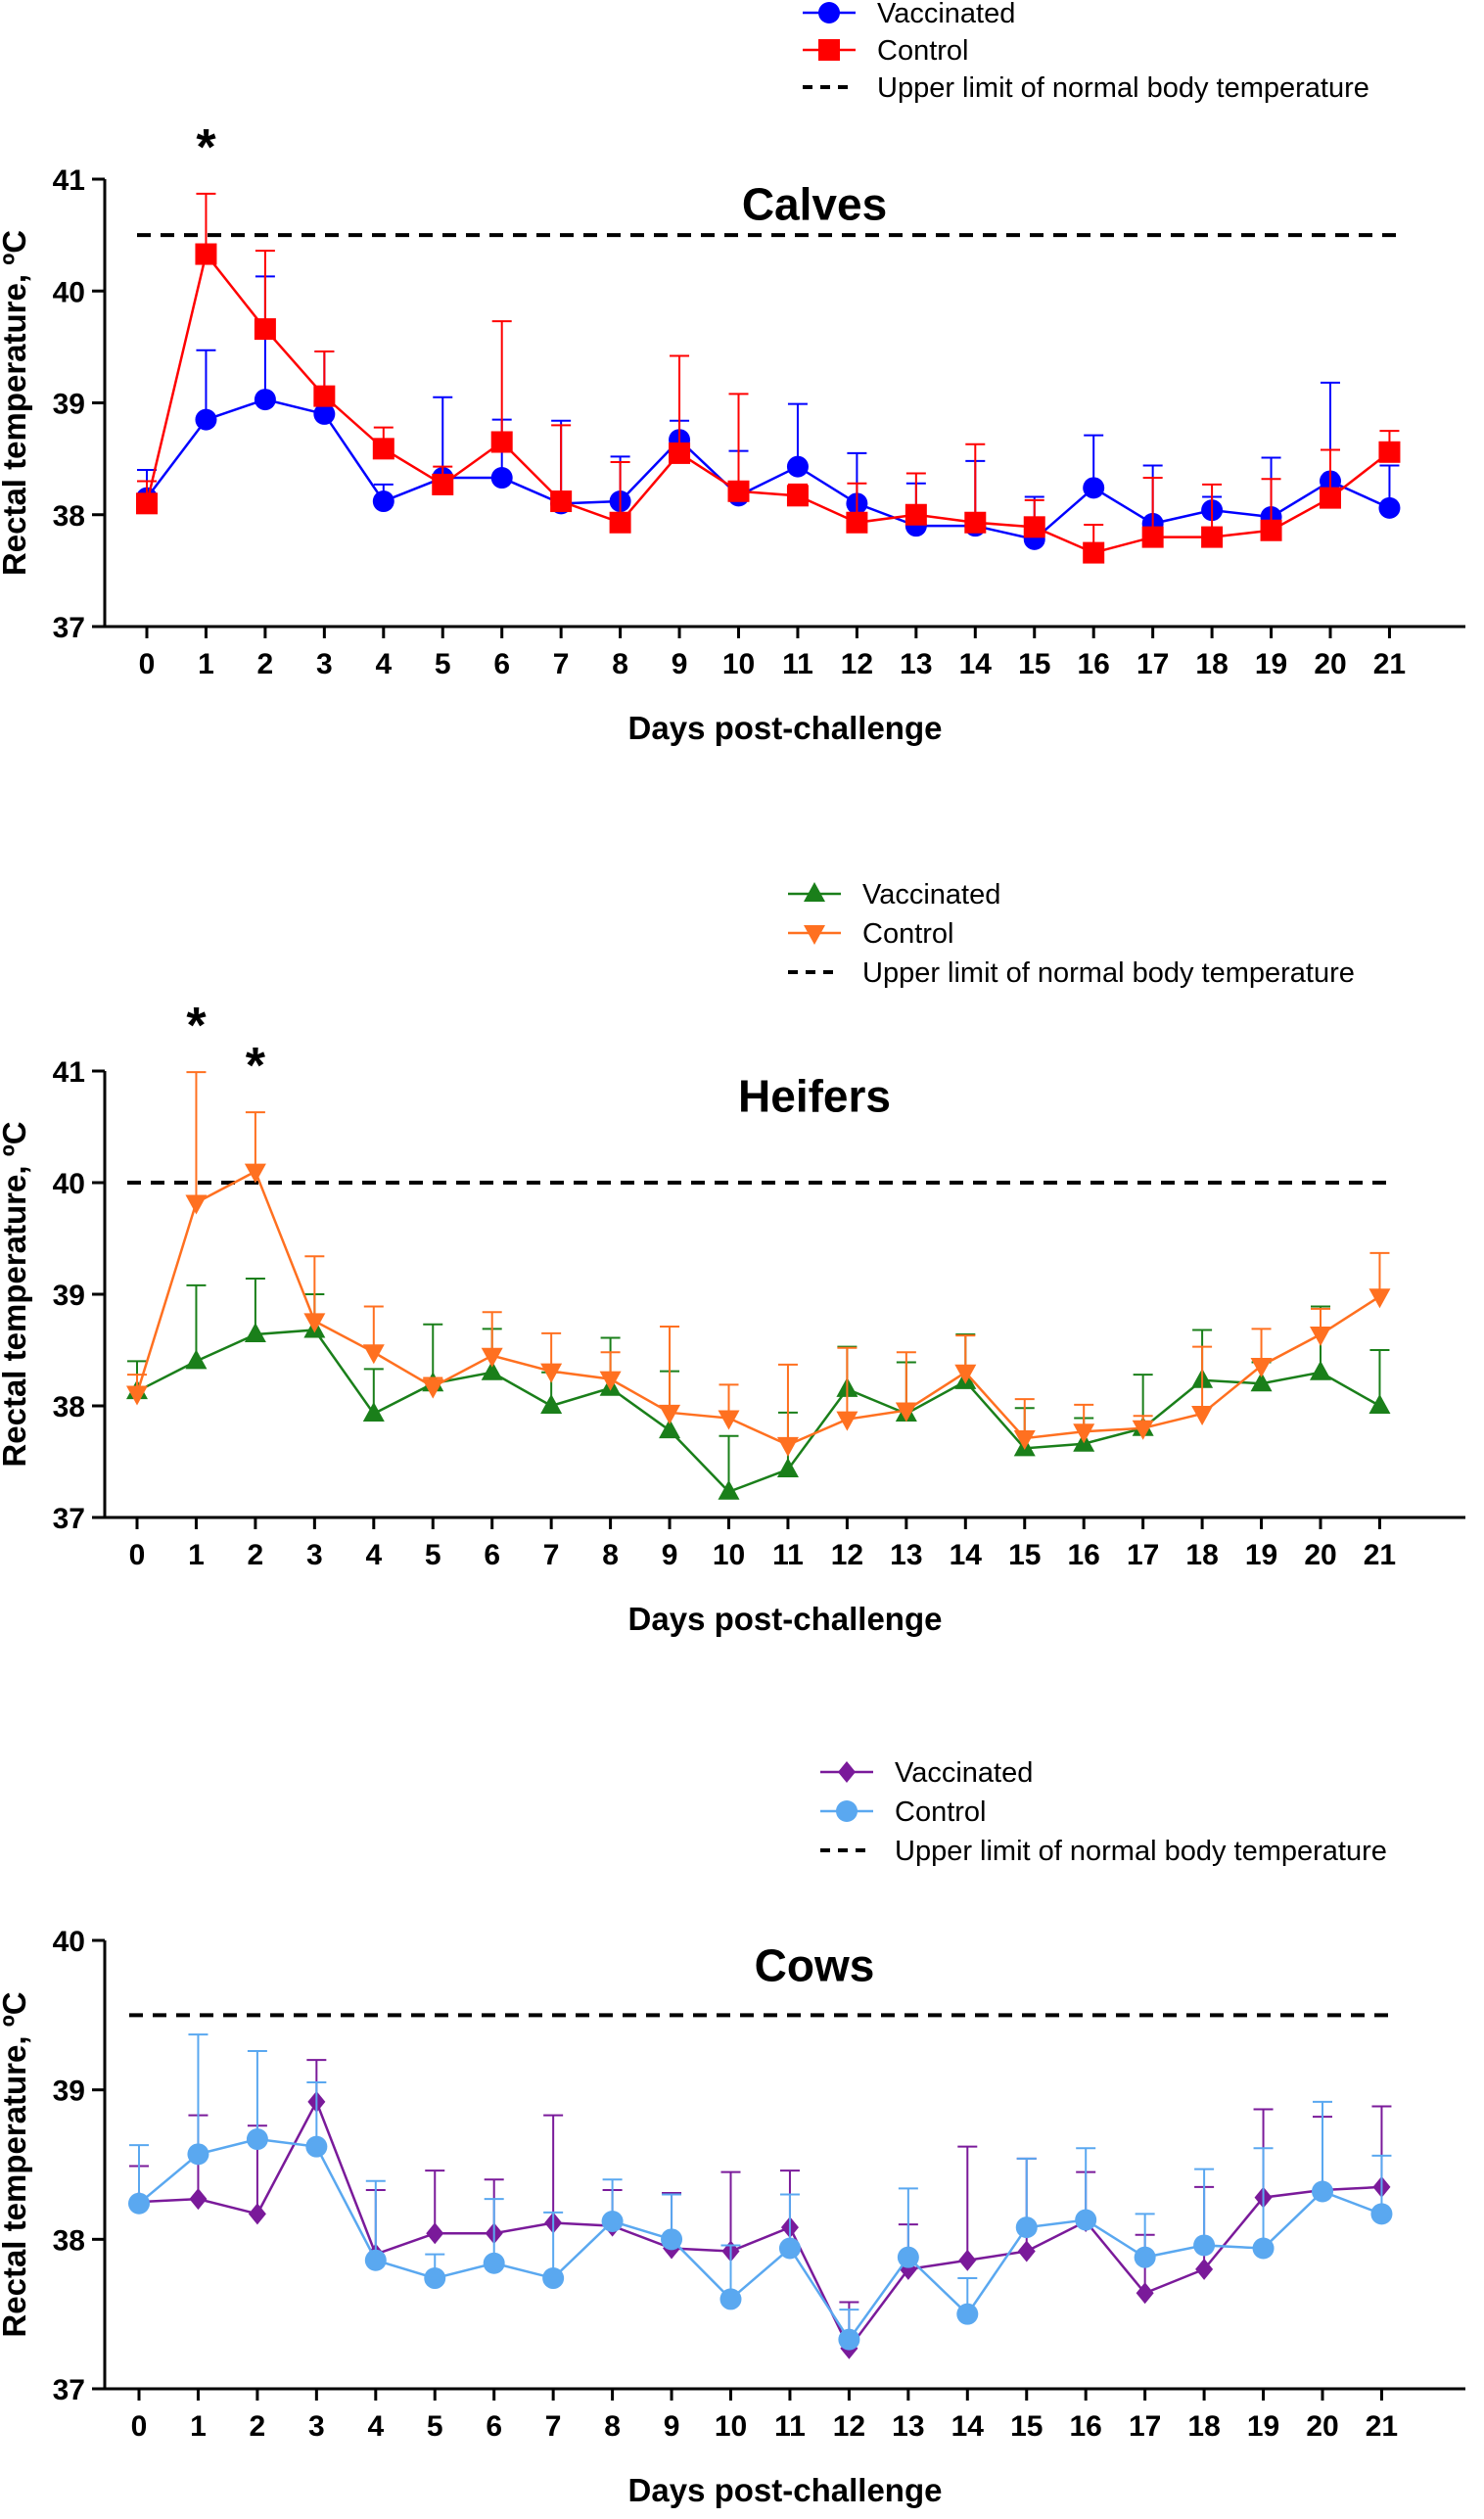  What do you see at coordinates (1086, 2427) in the screenshot?
I see `cows-x-tick-label: 16` at bounding box center [1086, 2427].